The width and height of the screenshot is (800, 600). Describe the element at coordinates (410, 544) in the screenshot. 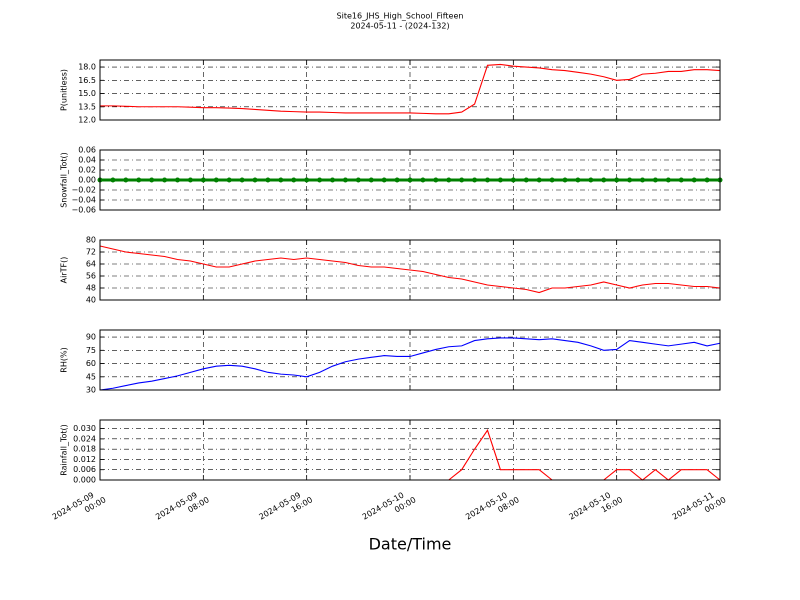

I see `x-axis-label: Date/Time` at that location.